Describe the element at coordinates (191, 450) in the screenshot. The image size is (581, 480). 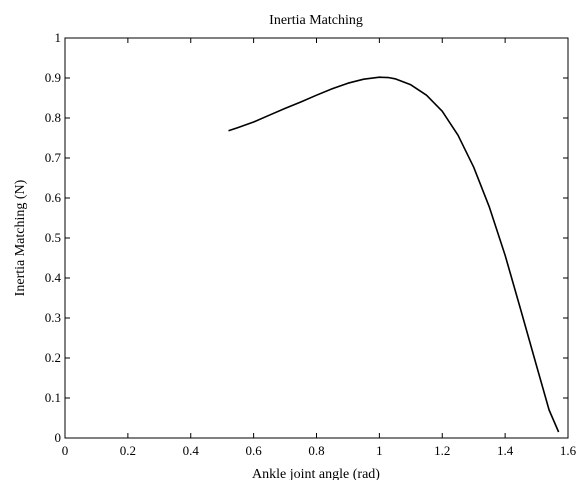
I see `x-tick-label: 0.4` at that location.